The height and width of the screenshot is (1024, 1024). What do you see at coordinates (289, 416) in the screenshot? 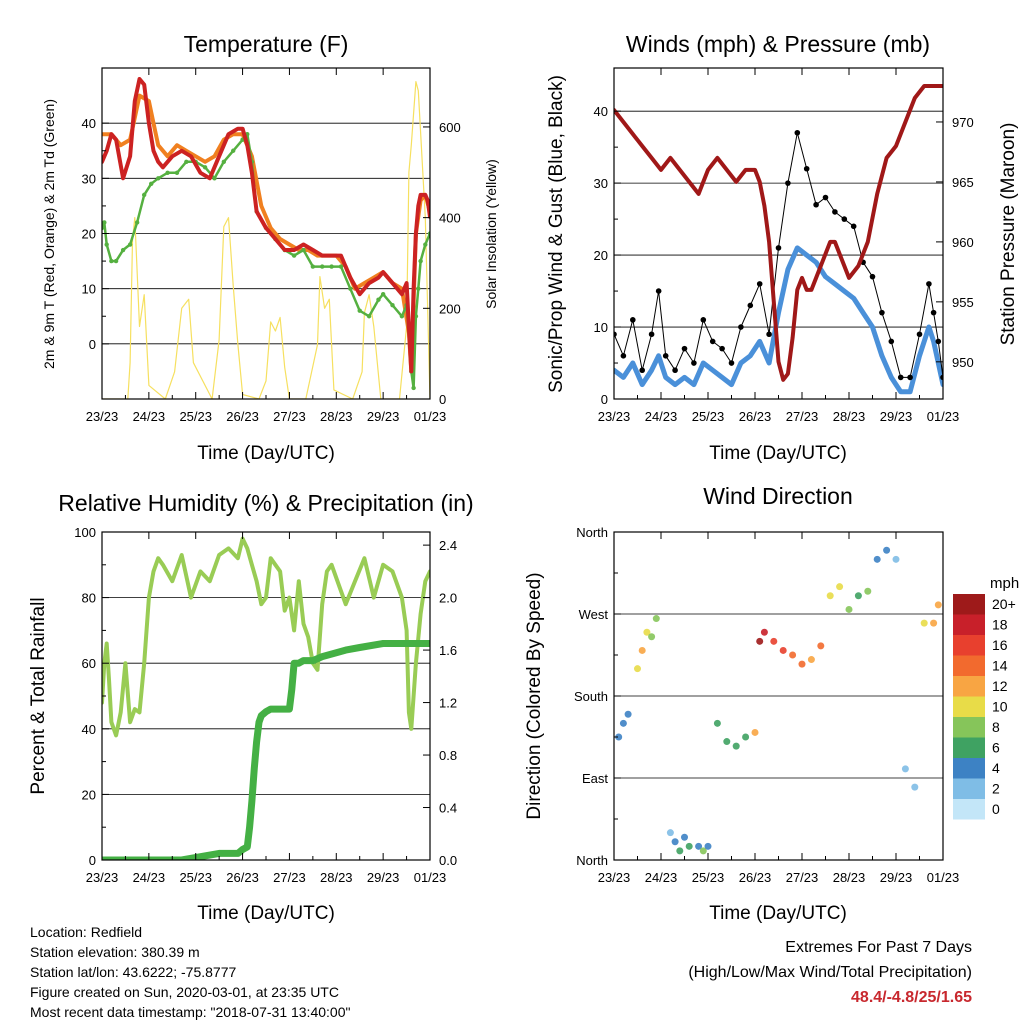
I see `temperature-xtick-label: 27/23` at bounding box center [289, 416].